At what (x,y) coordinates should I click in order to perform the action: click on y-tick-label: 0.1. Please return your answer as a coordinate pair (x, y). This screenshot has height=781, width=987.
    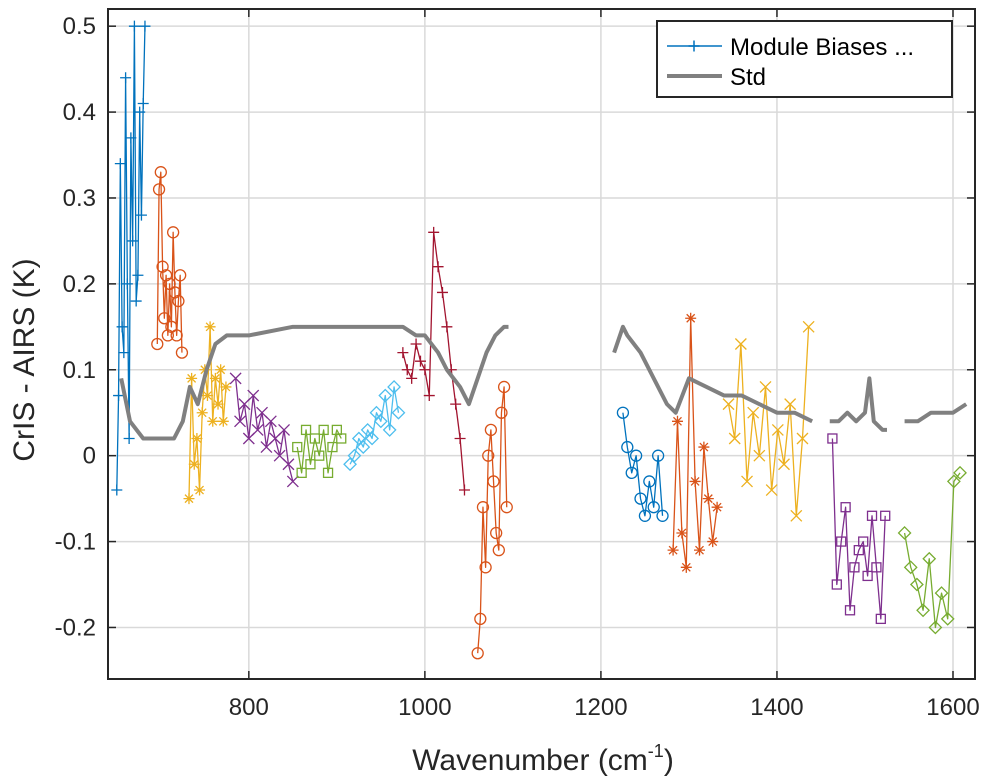
    Looking at the image, I should click on (79, 370).